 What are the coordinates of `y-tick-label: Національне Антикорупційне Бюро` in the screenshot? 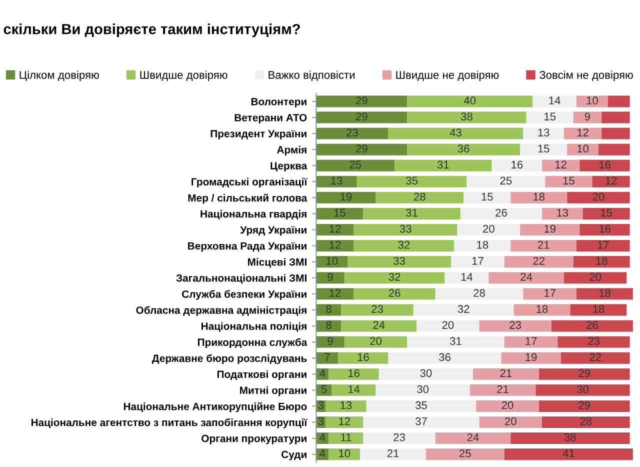 It's located at (215, 407).